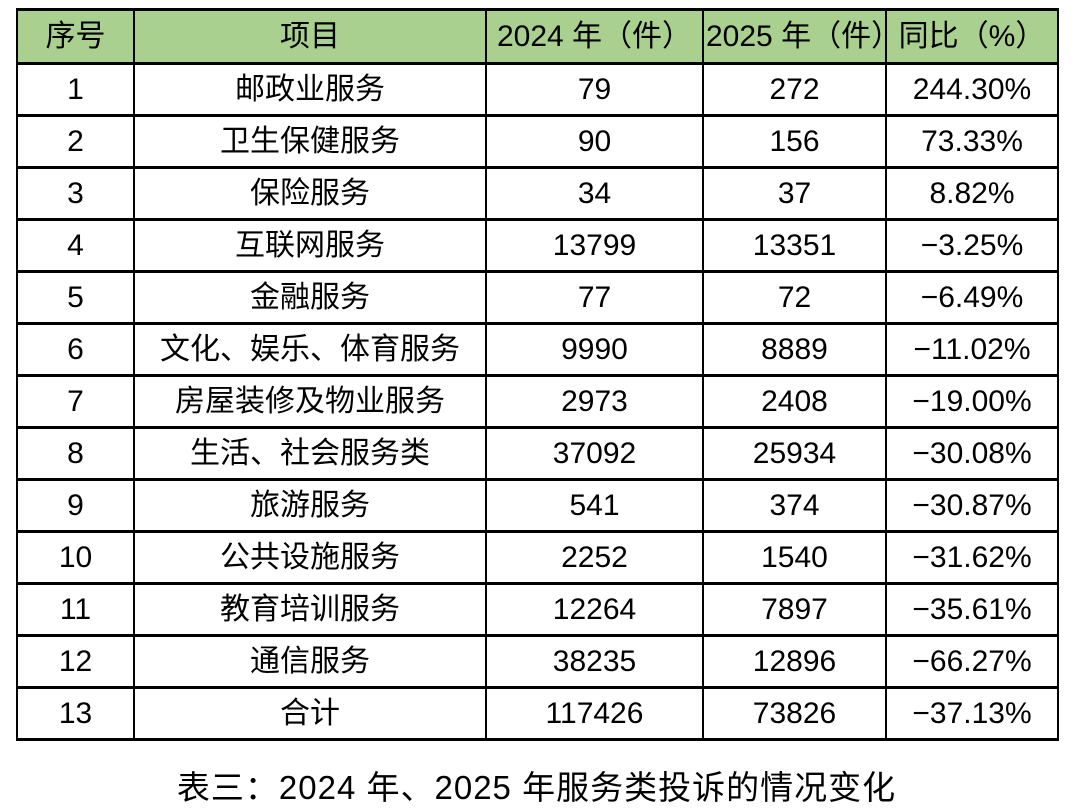  What do you see at coordinates (75, 557) in the screenshot?
I see `index-cell: 10` at bounding box center [75, 557].